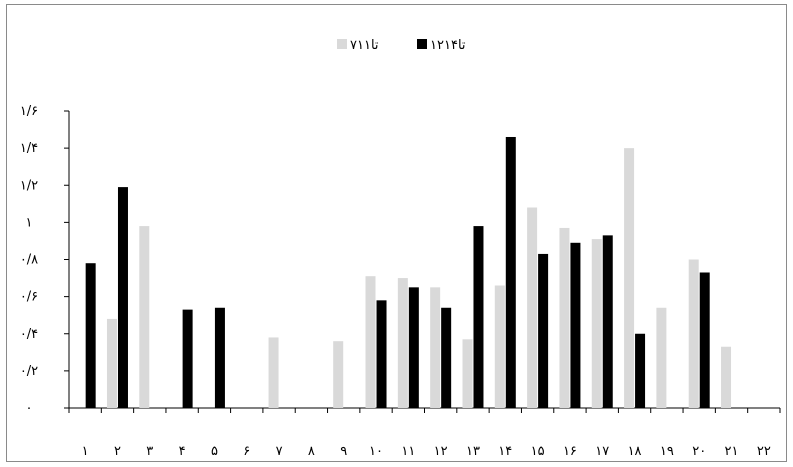 This screenshot has width=793, height=467. I want to click on y-tick-label: ۰, so click(29, 408).